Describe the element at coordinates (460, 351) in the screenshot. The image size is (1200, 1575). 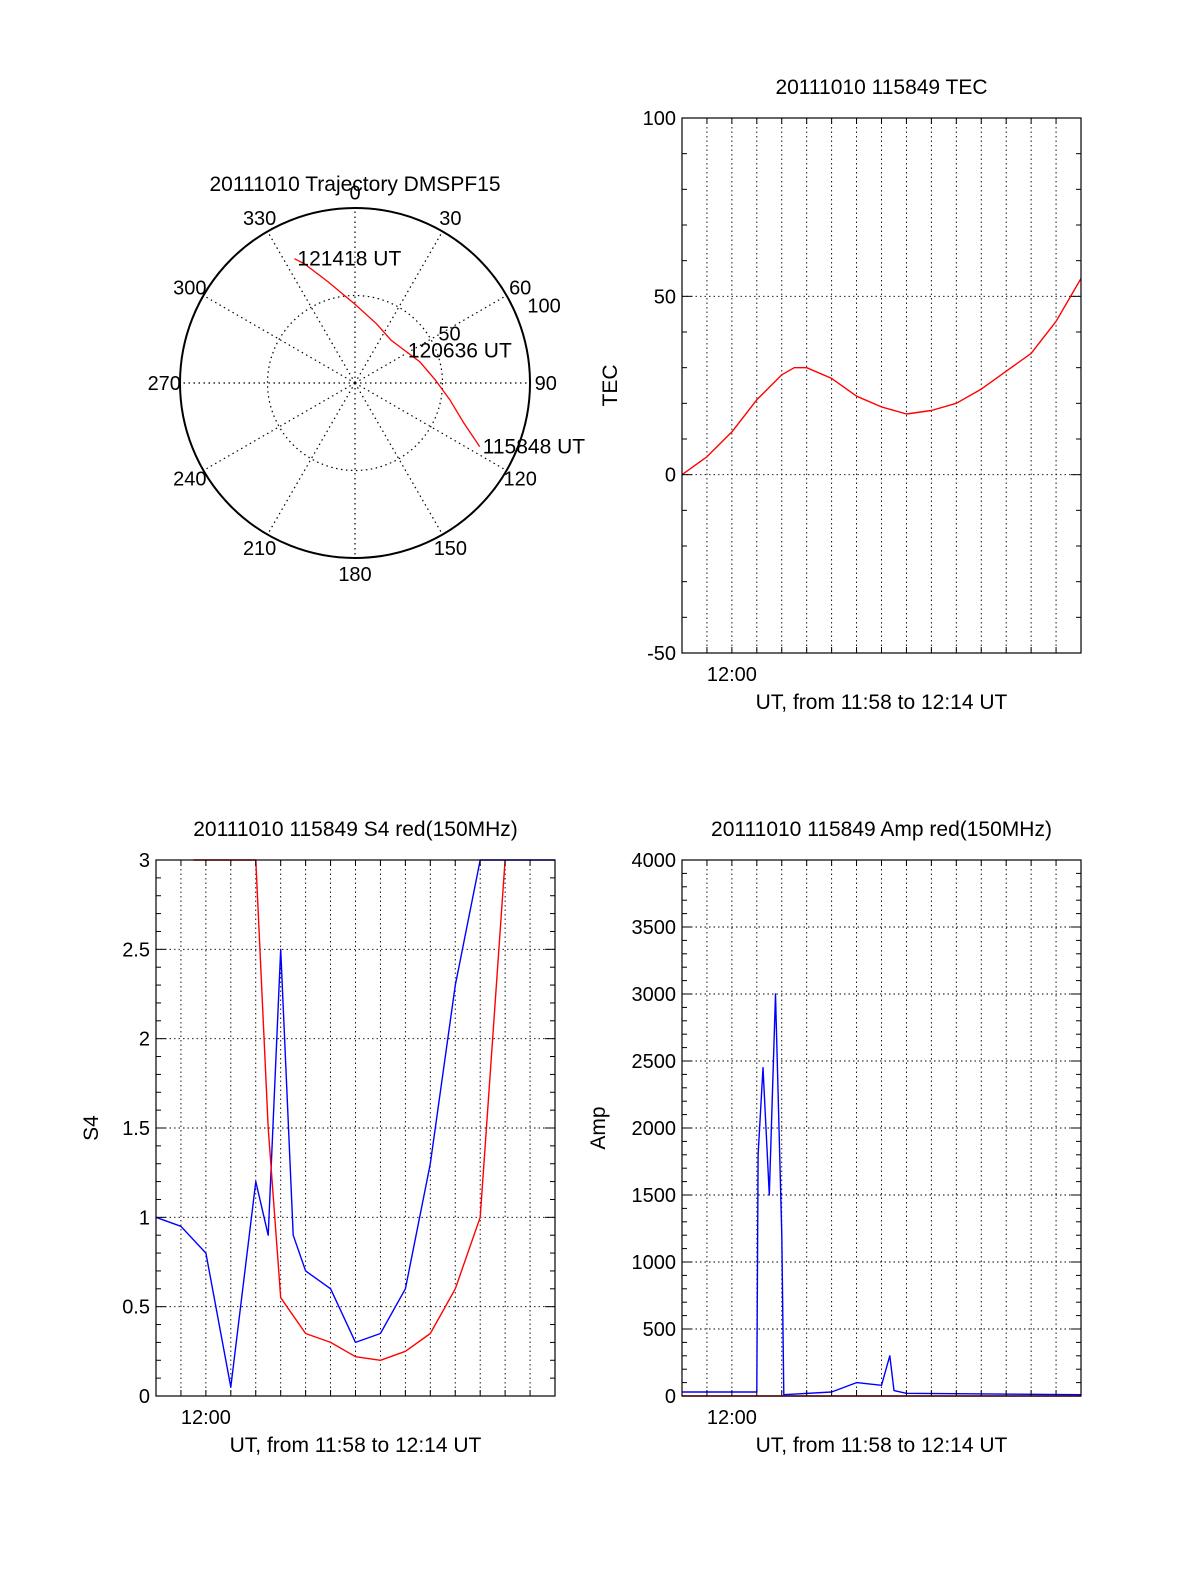
I see `trajectory-time-label: 120636 UT` at that location.